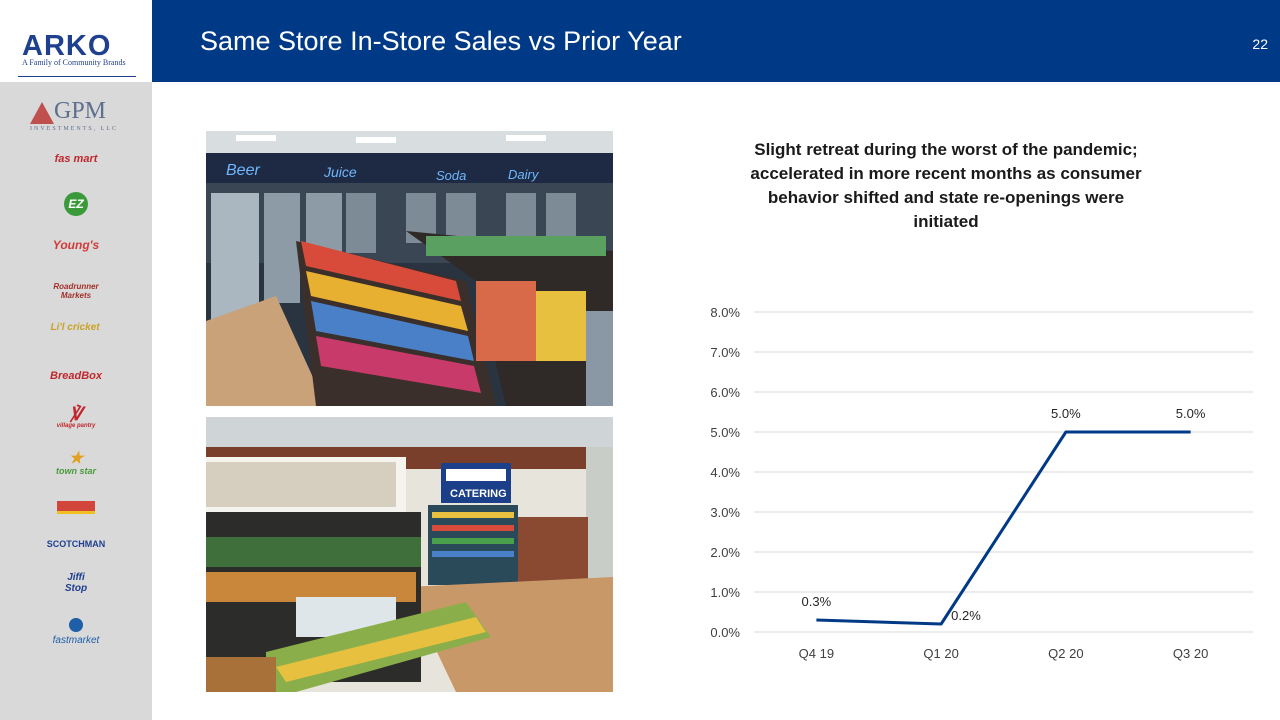  What do you see at coordinates (409, 268) in the screenshot?
I see `store-aisle-photo: Beer Juice Soda Dairy` at bounding box center [409, 268].